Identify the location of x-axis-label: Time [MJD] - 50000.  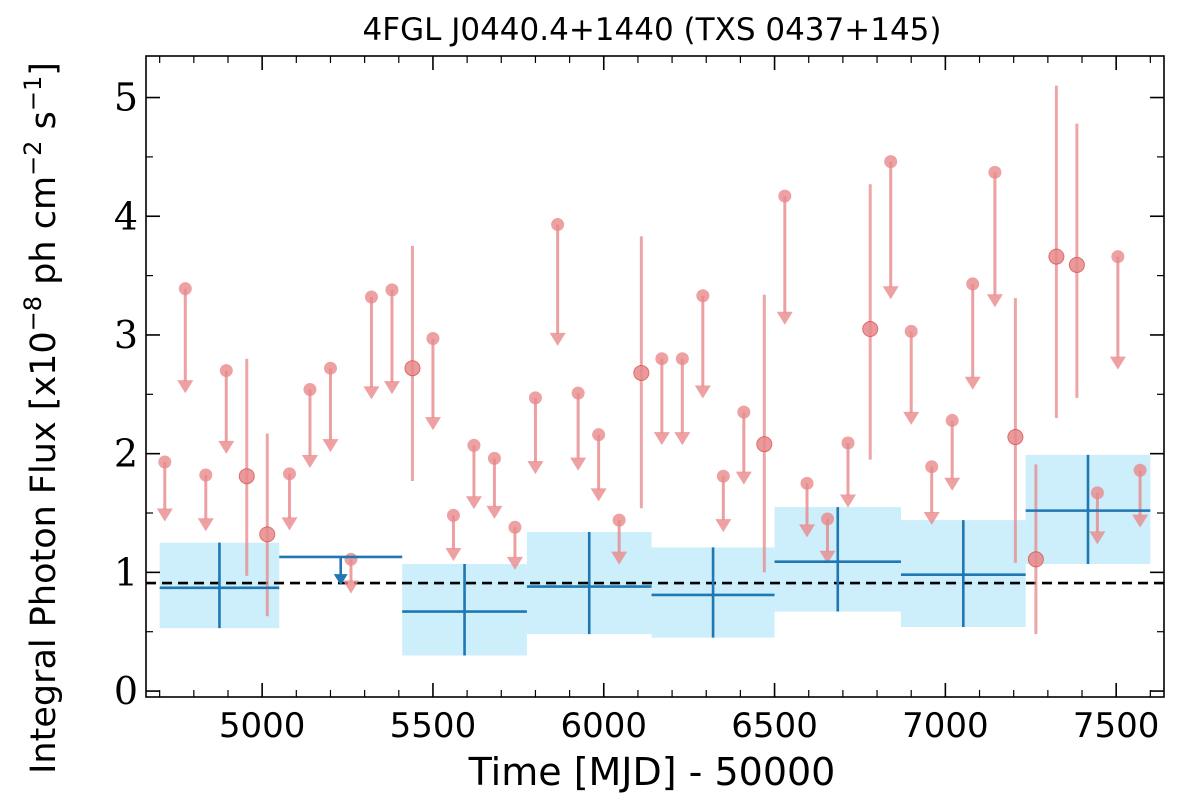
(652, 772).